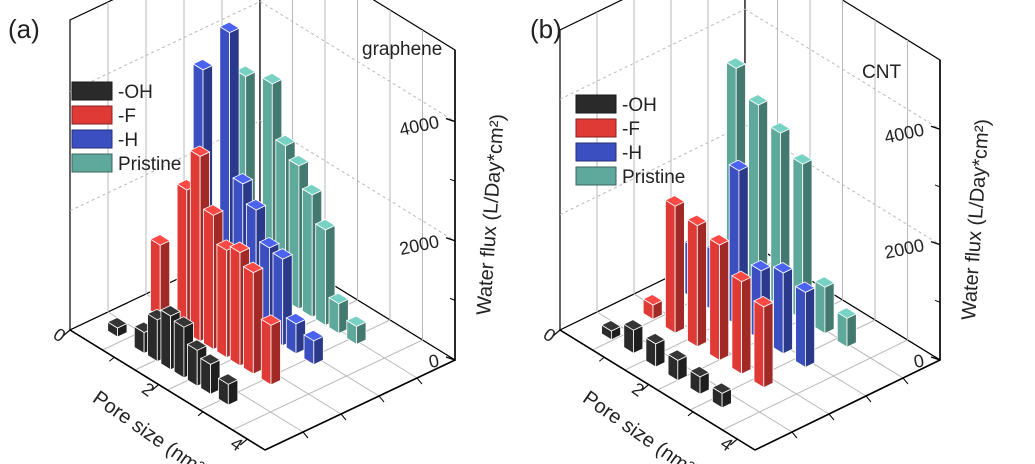  What do you see at coordinates (237, 444) in the screenshot?
I see `x-tick-label: 4` at bounding box center [237, 444].